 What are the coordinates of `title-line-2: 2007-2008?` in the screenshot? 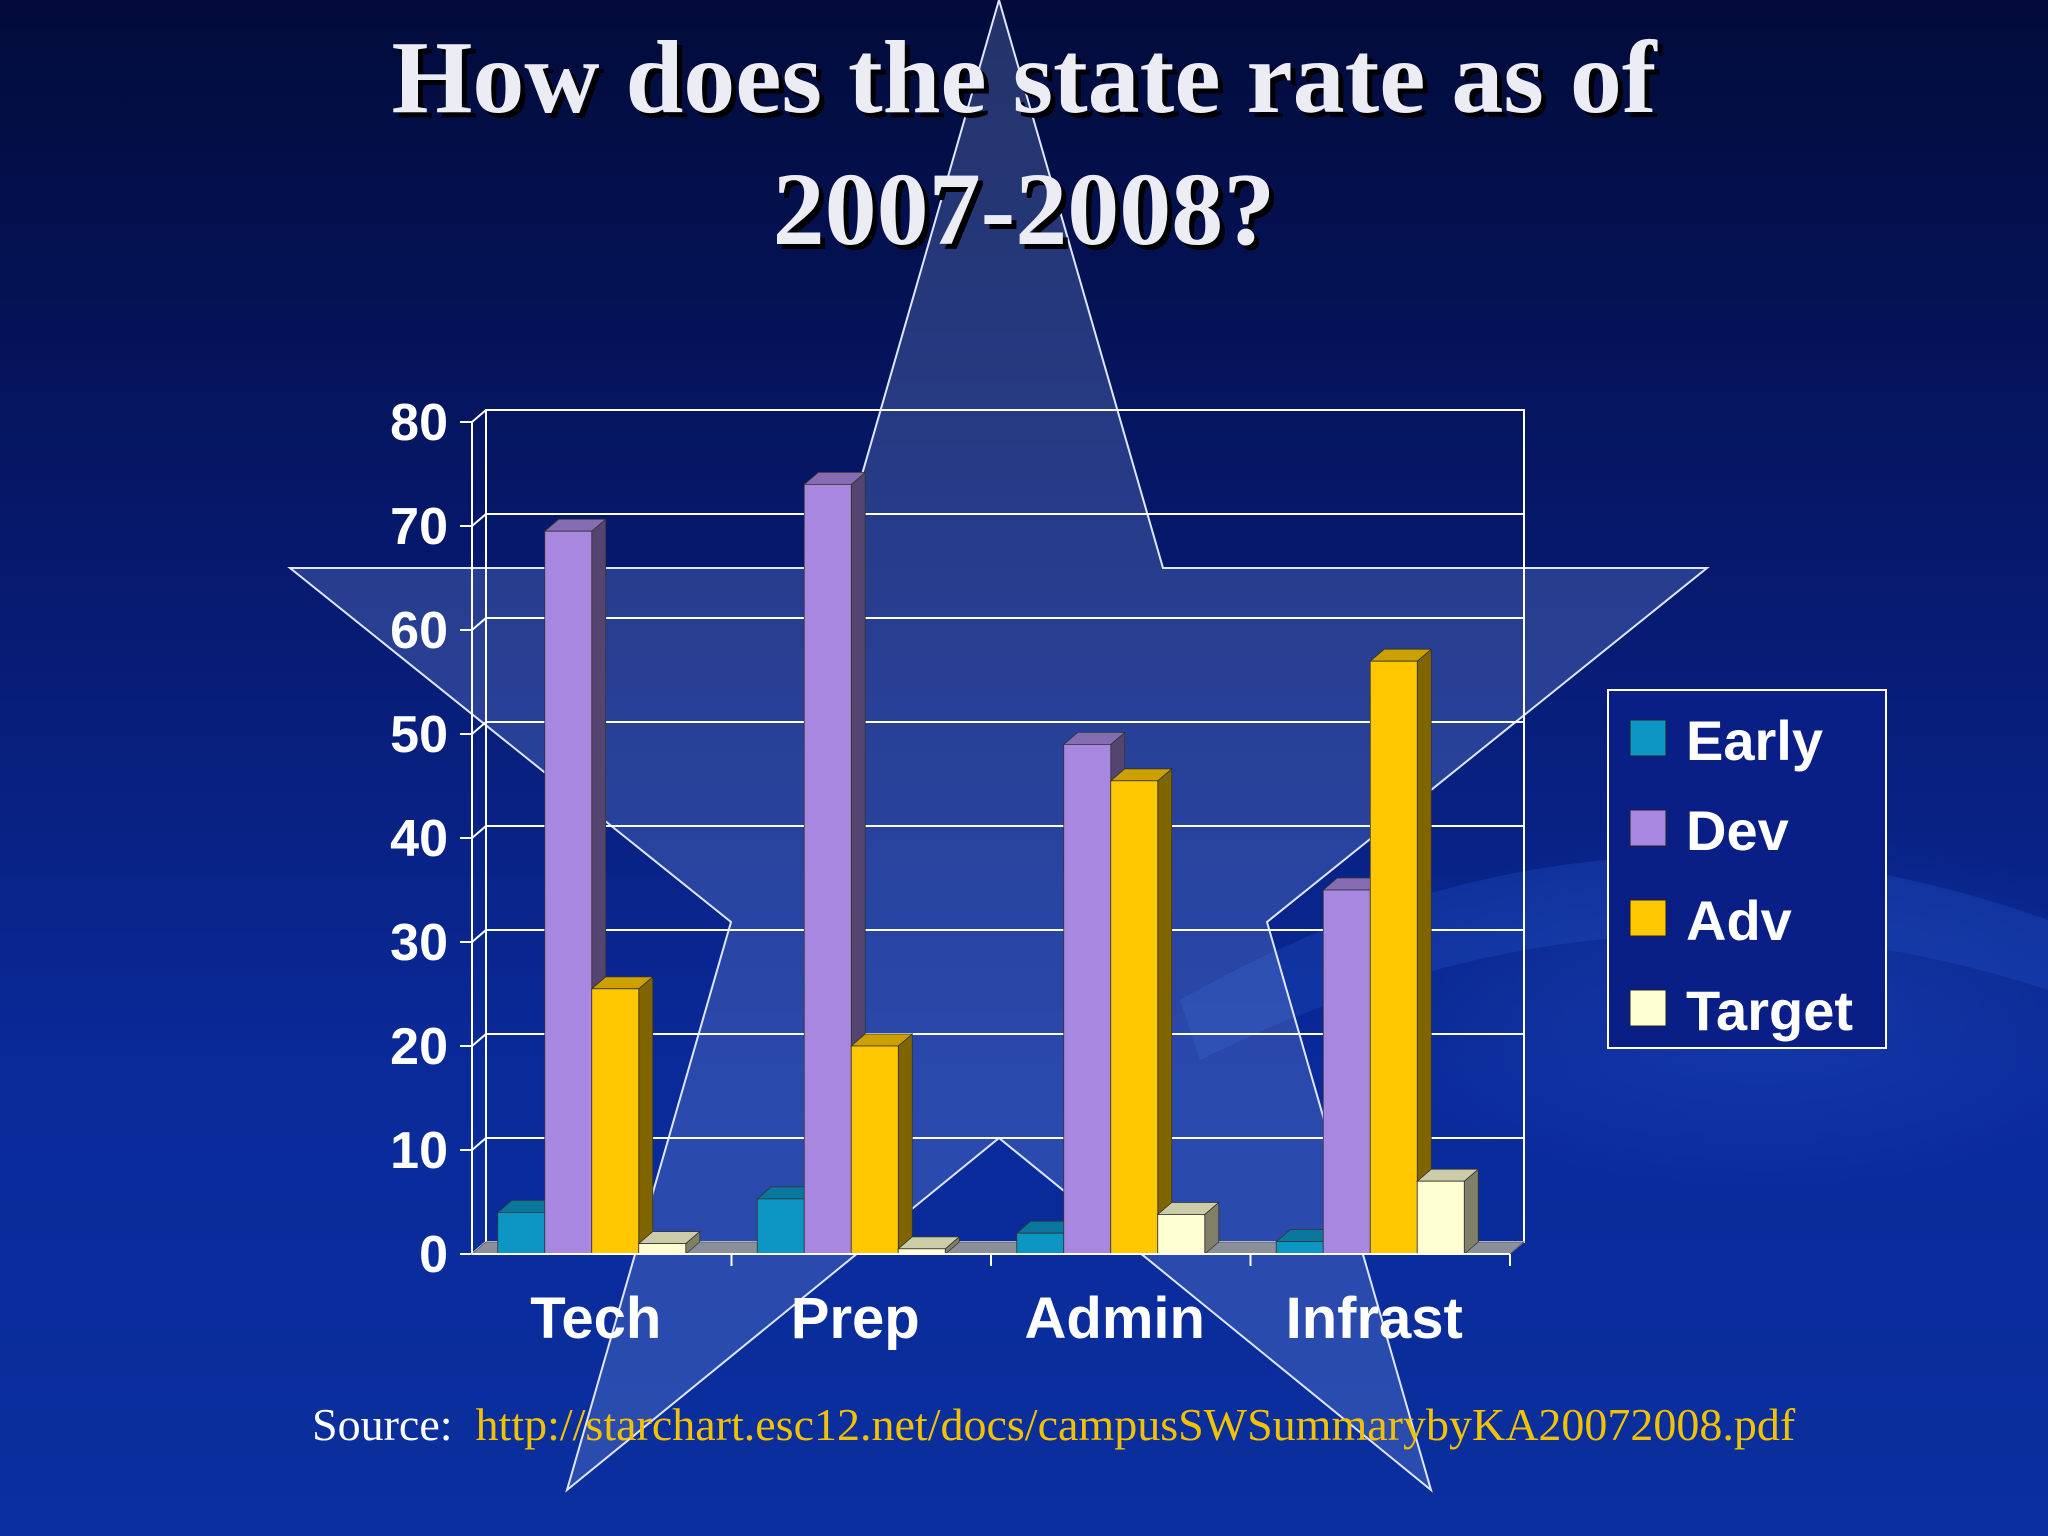 It's located at (1024, 209).